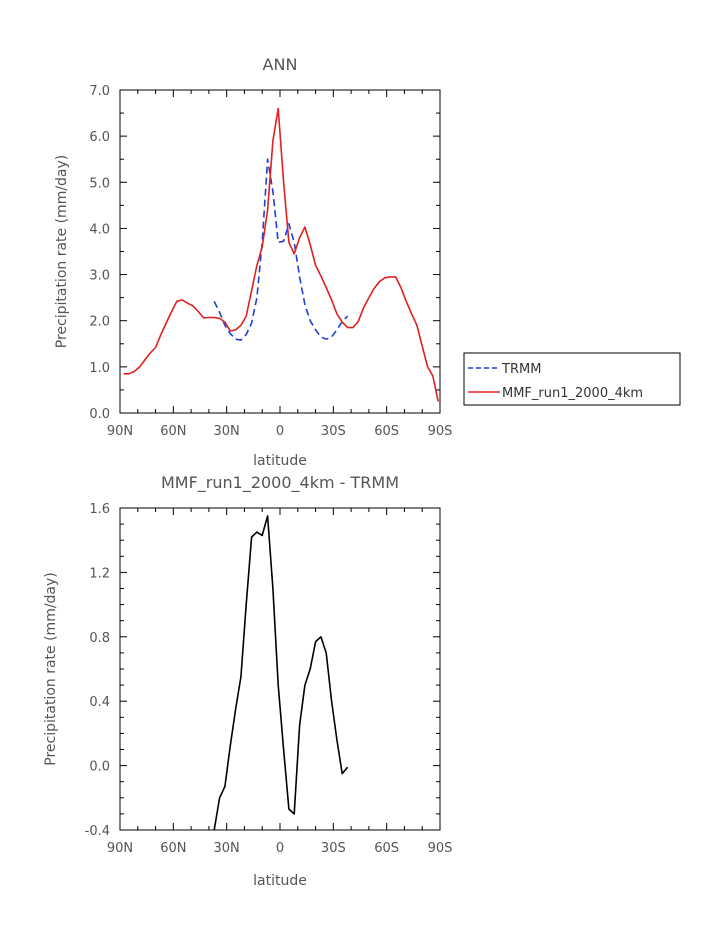 The width and height of the screenshot is (723, 935). Describe the element at coordinates (99, 91) in the screenshot. I see `y-tick-label: 7.0` at that location.